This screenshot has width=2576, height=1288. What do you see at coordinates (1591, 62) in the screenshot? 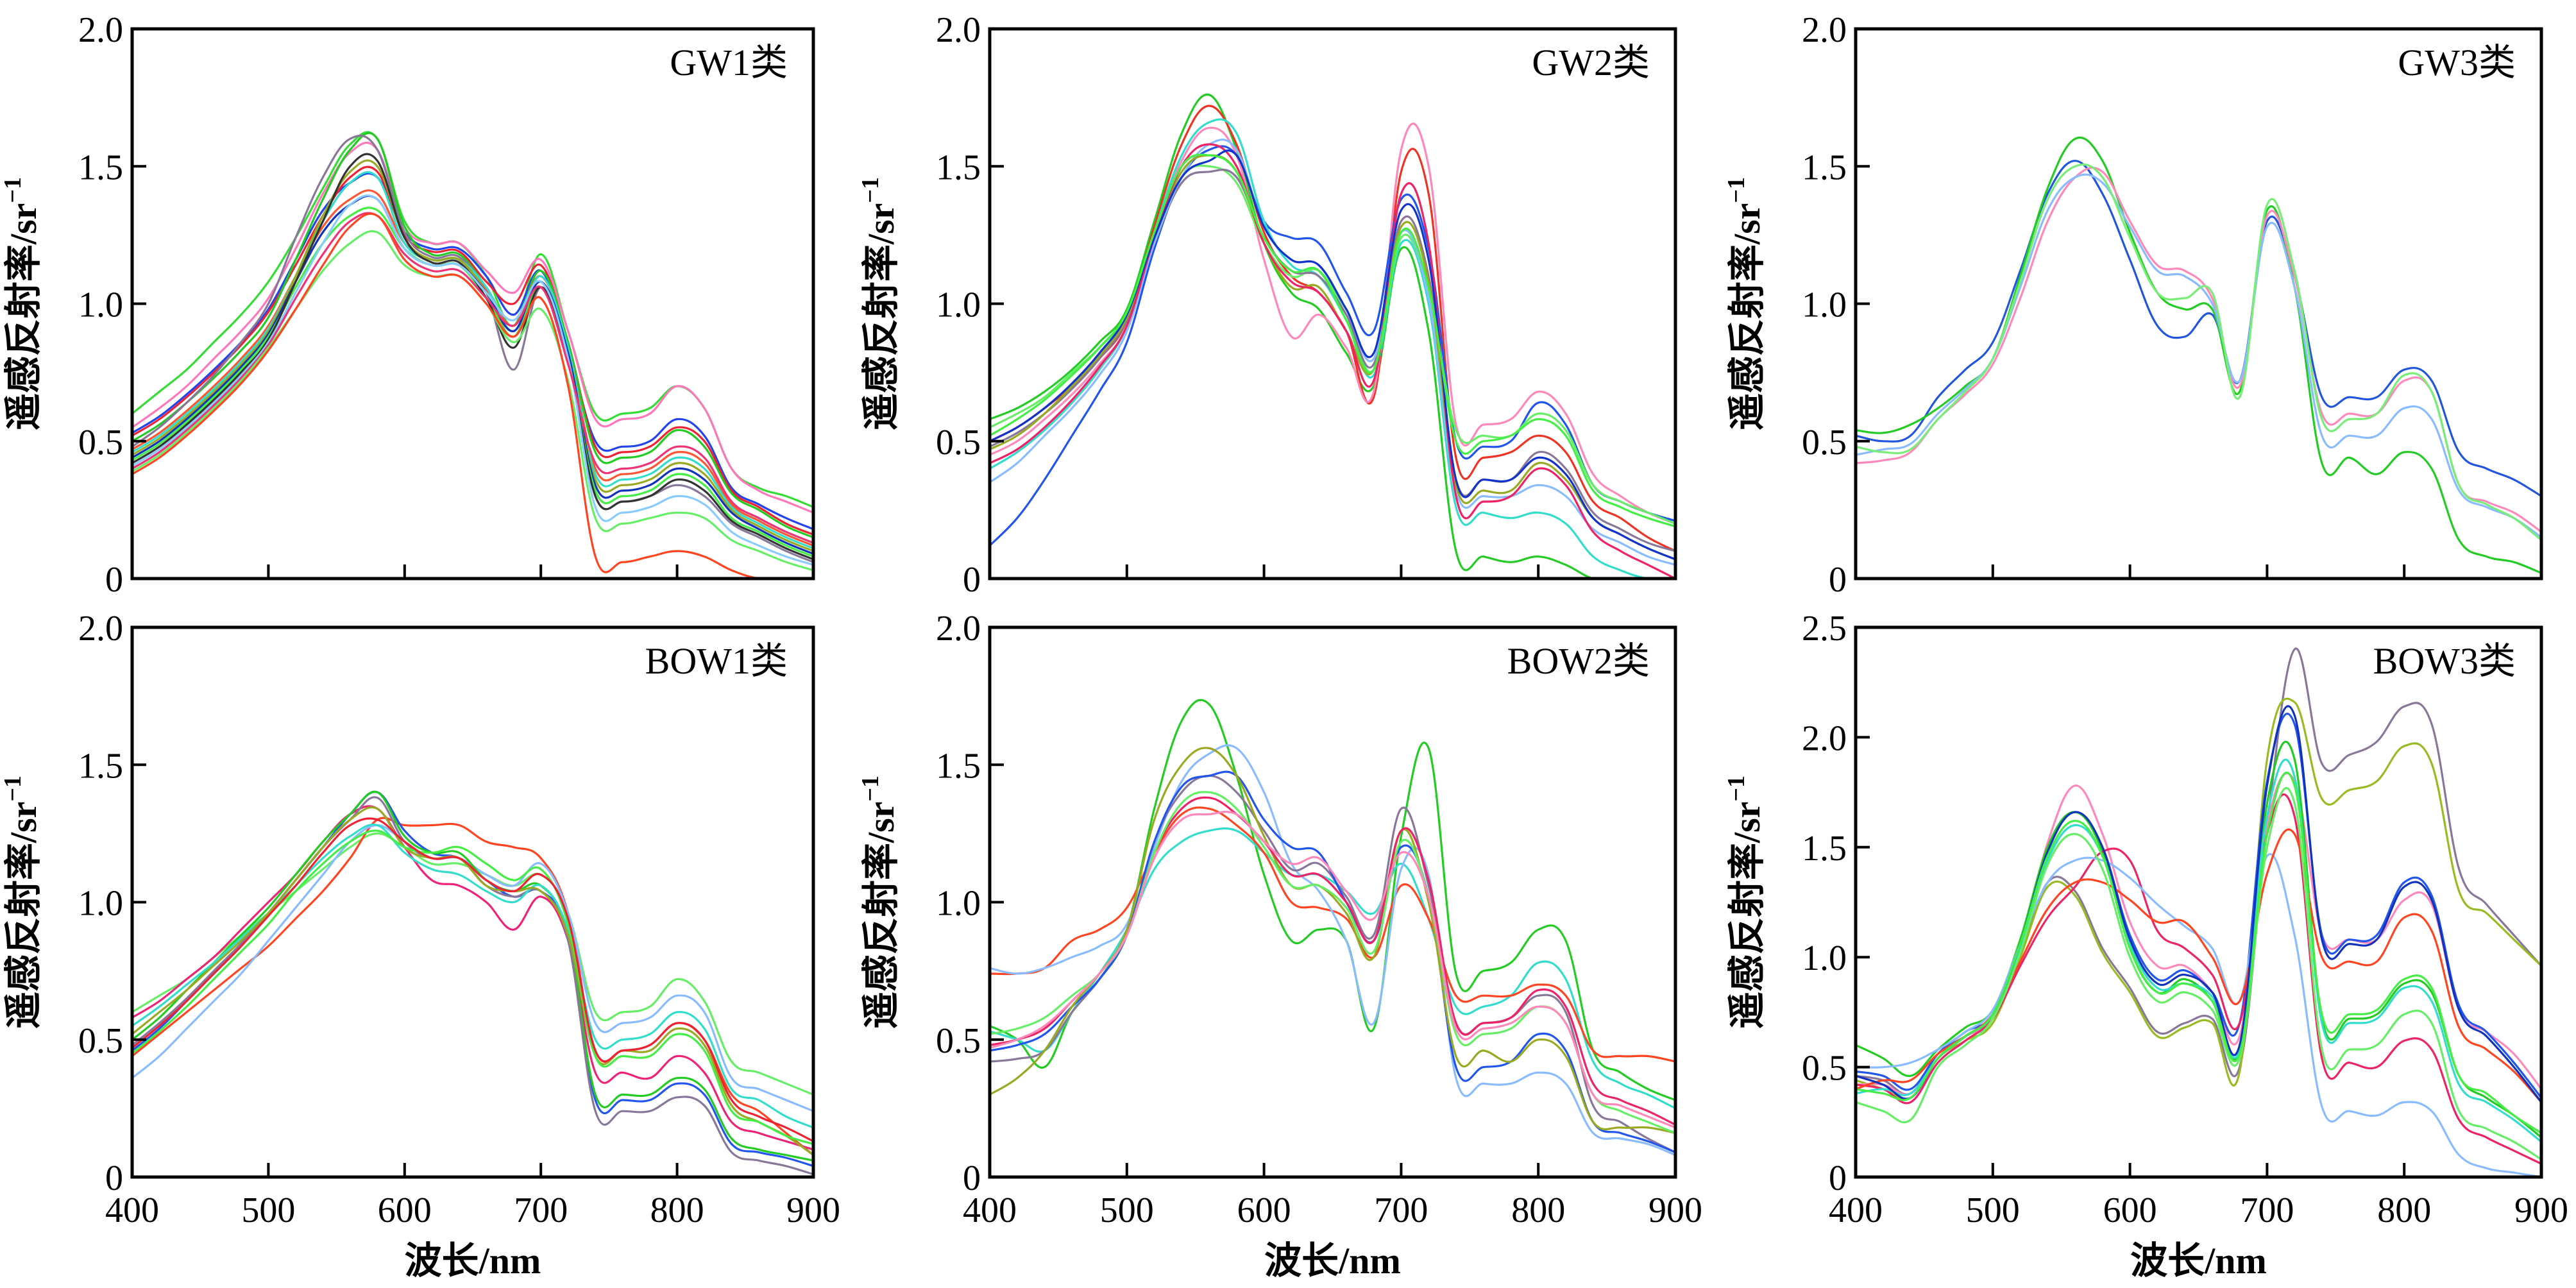
I see `panel-title: GW2类` at bounding box center [1591, 62].